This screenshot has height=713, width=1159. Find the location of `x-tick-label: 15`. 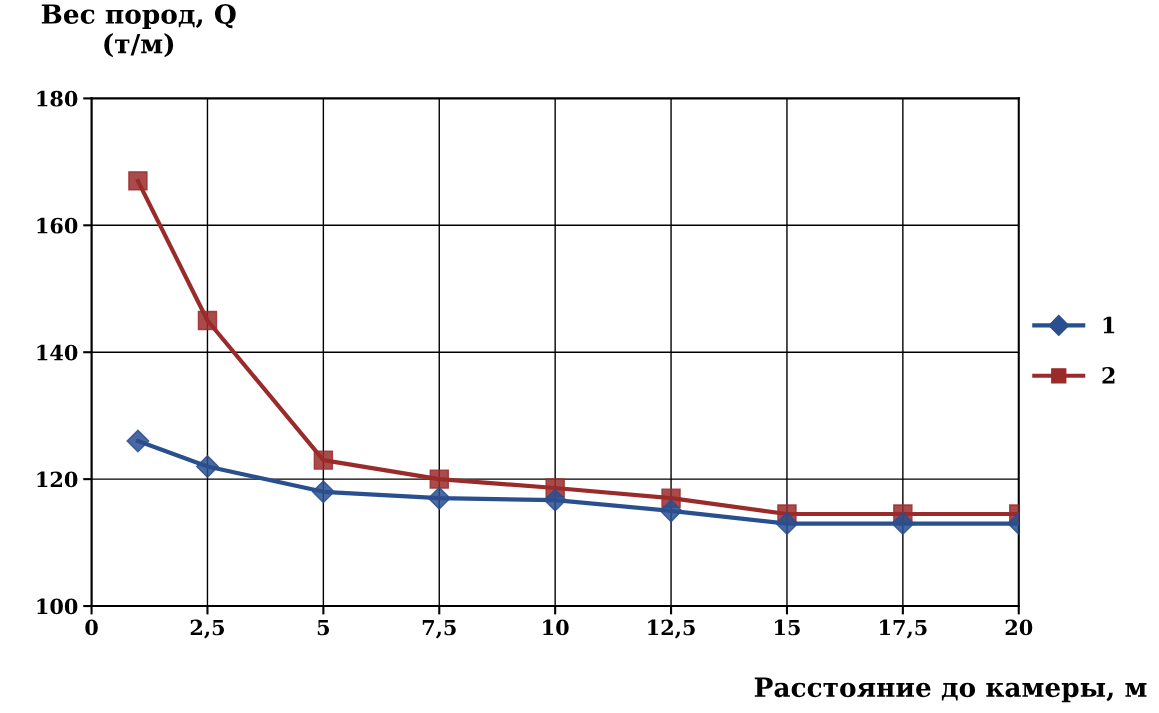

x-tick-label: 15 is located at coordinates (787, 627).